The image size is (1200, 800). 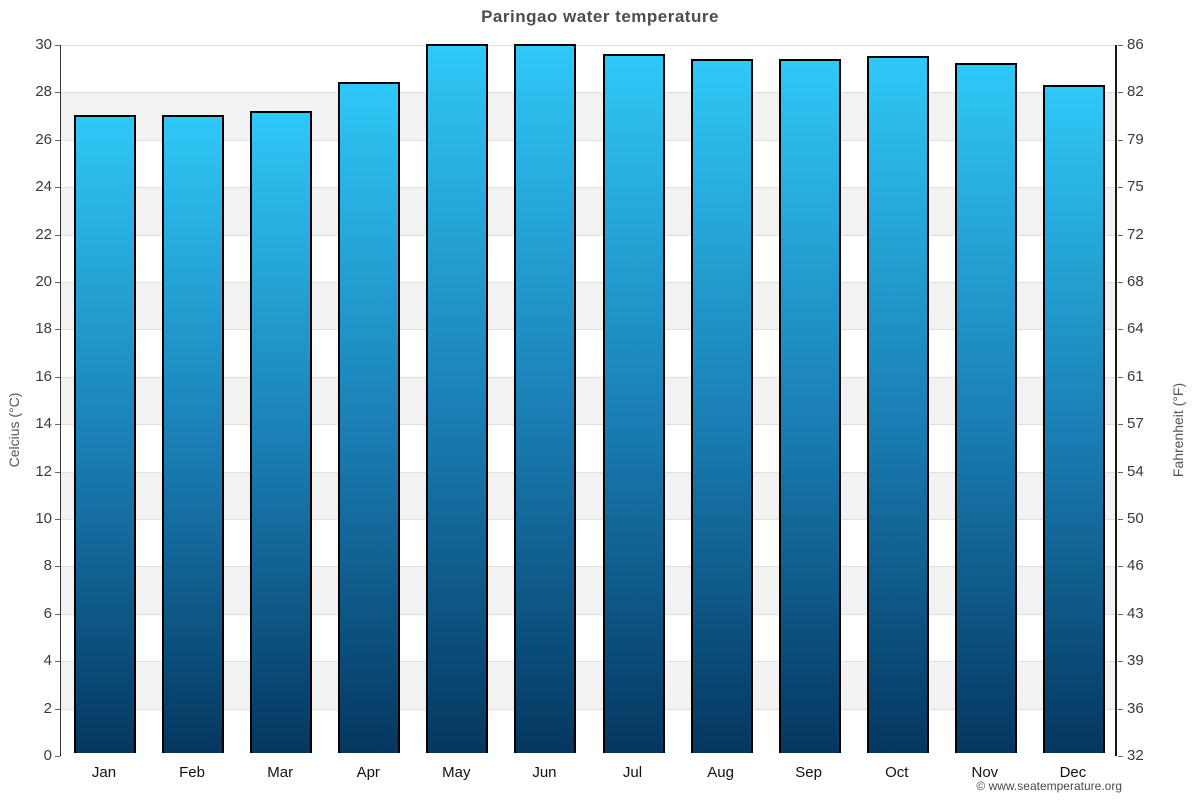 I want to click on bar-May, so click(x=457, y=398).